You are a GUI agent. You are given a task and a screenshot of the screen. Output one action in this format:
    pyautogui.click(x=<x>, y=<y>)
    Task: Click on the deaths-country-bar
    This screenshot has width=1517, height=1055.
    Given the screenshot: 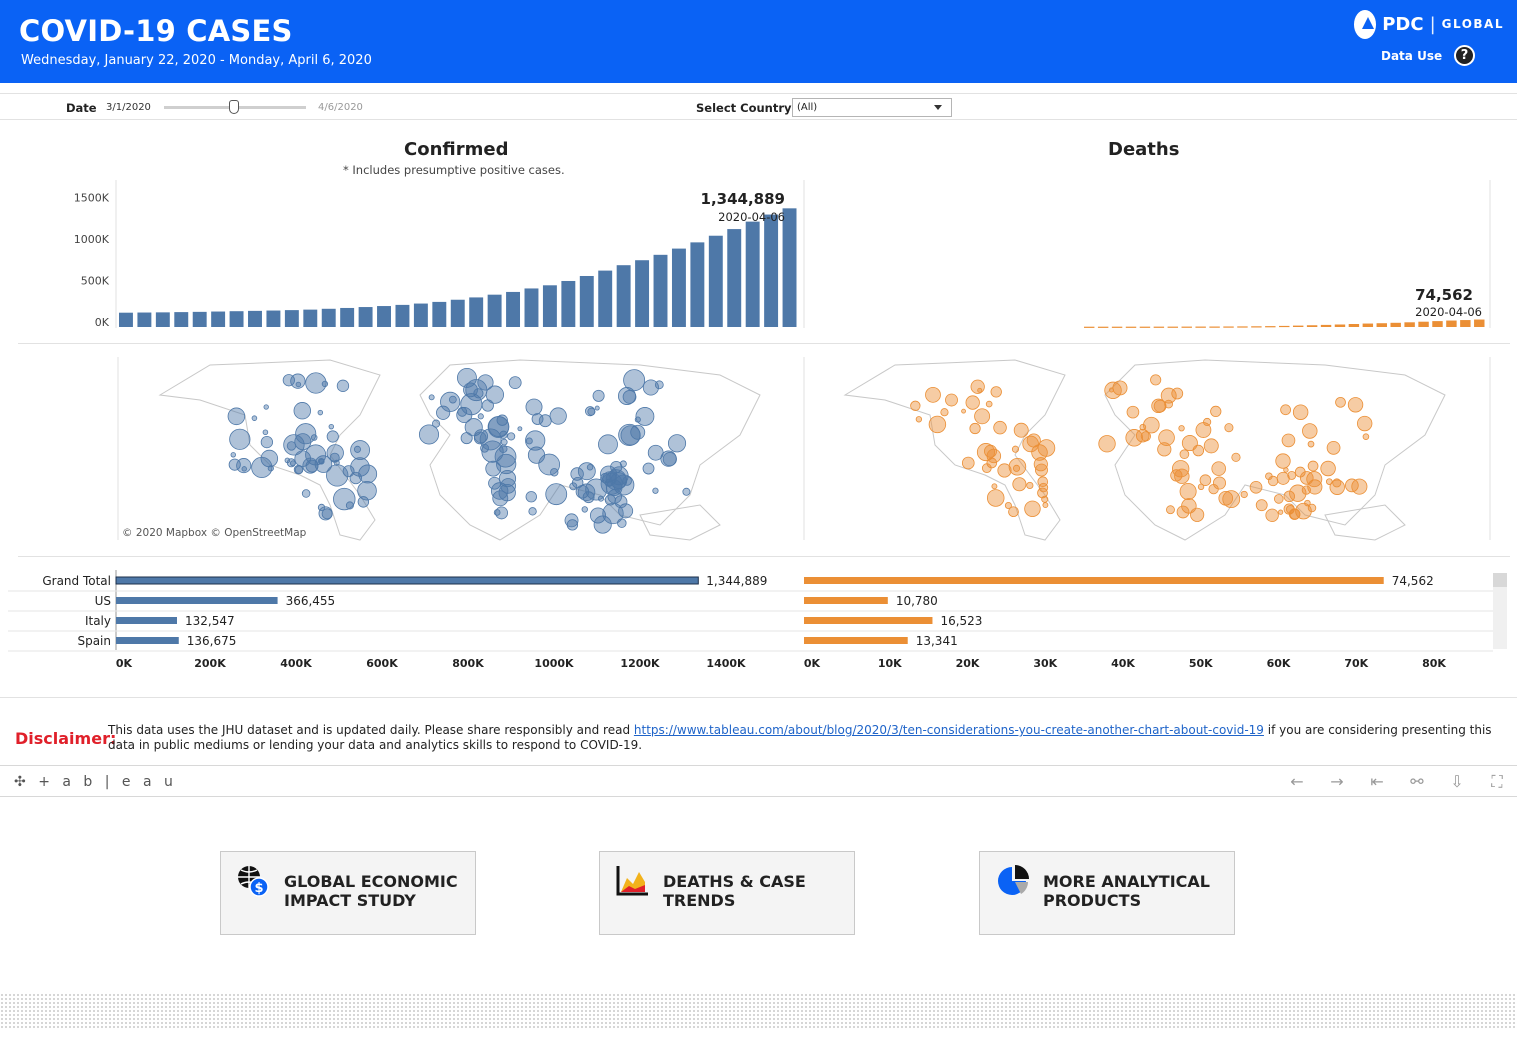 What is the action you would take?
    pyautogui.click(x=846, y=600)
    